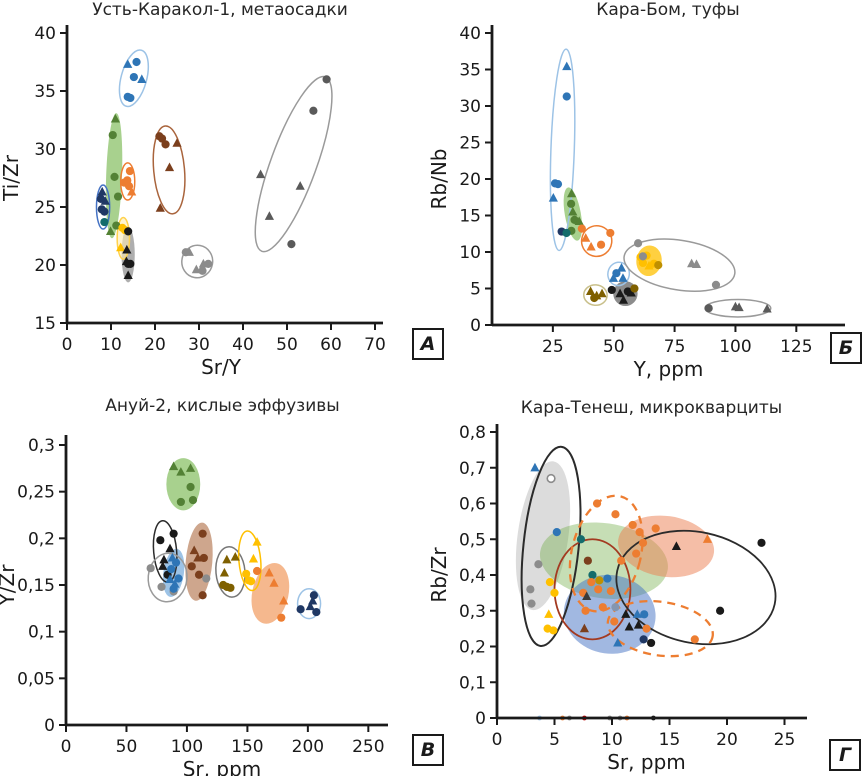 This screenshot has width=863, height=776. Describe the element at coordinates (472, 505) in the screenshot. I see `y-tick-label: 0,6` at that location.